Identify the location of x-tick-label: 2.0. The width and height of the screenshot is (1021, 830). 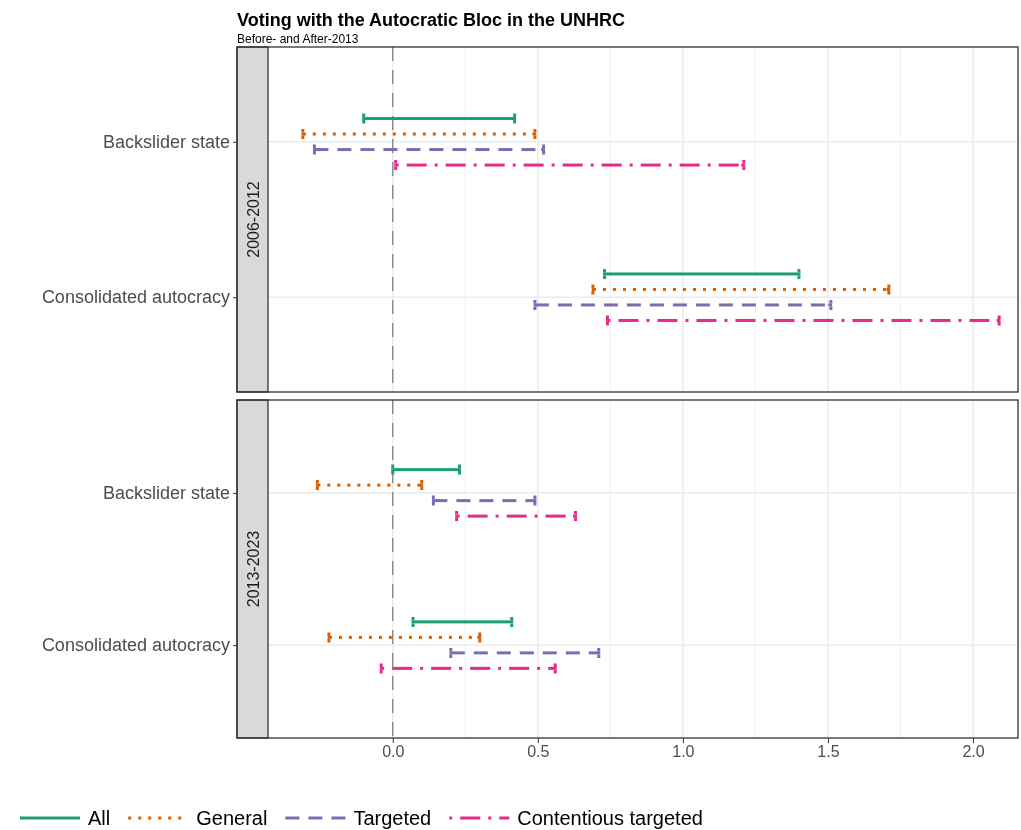
(973, 752).